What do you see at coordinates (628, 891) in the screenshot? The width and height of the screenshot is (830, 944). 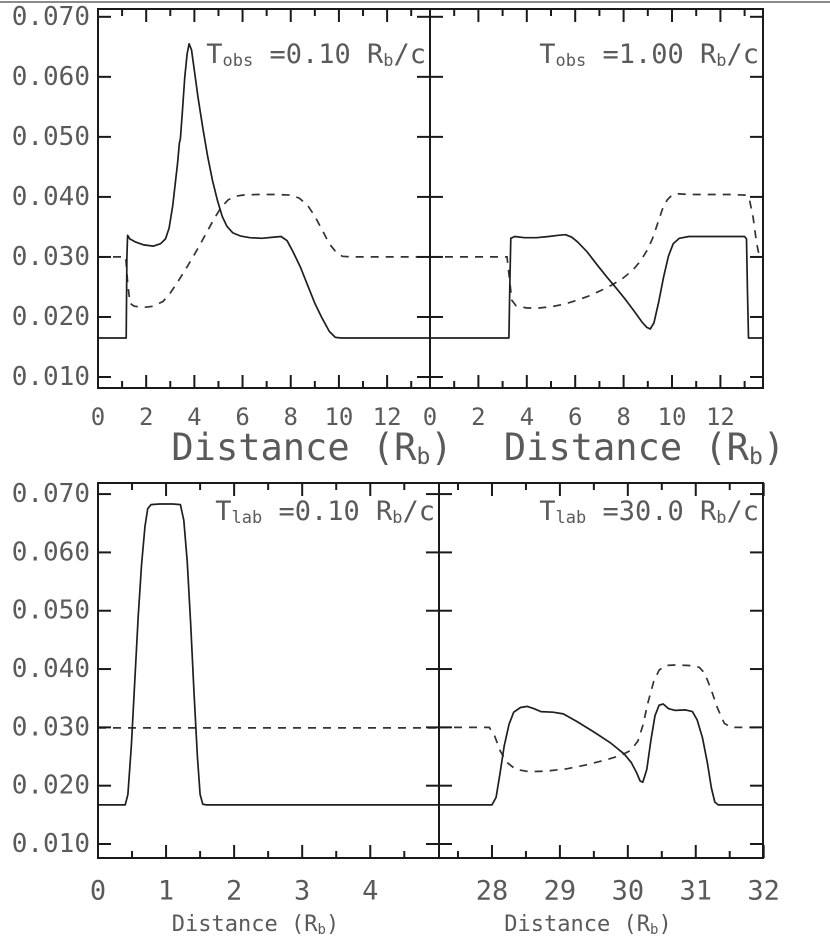 I see `x-tick-label: 30` at bounding box center [628, 891].